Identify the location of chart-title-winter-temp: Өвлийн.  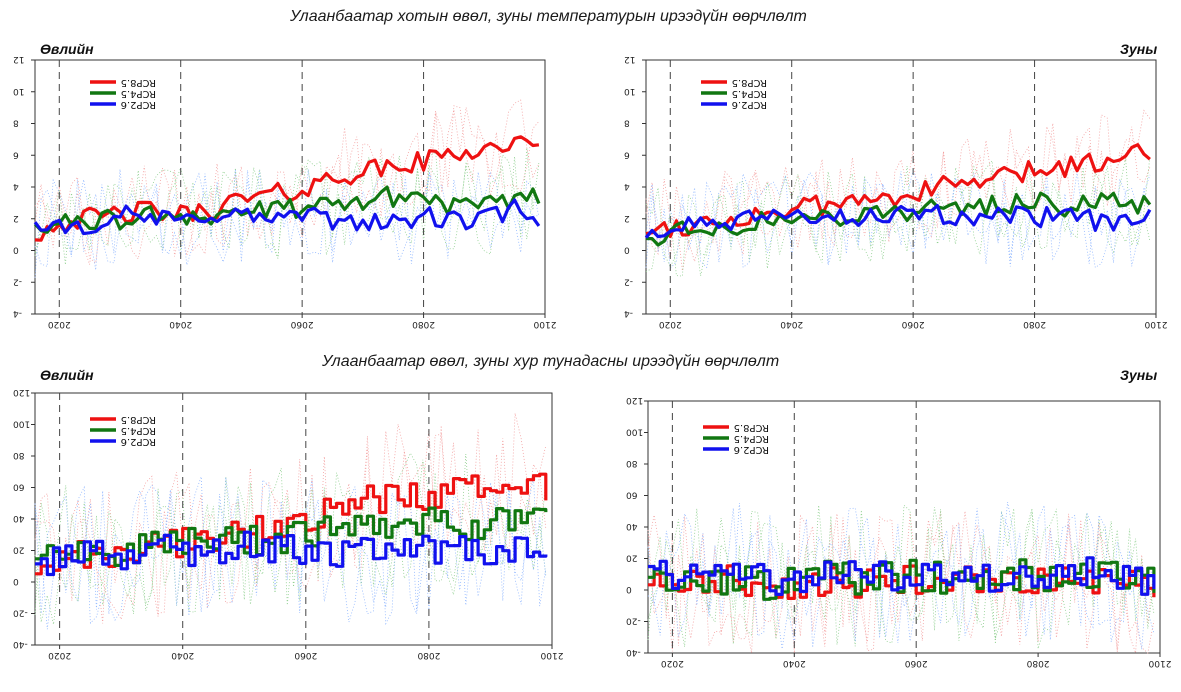
(67, 49).